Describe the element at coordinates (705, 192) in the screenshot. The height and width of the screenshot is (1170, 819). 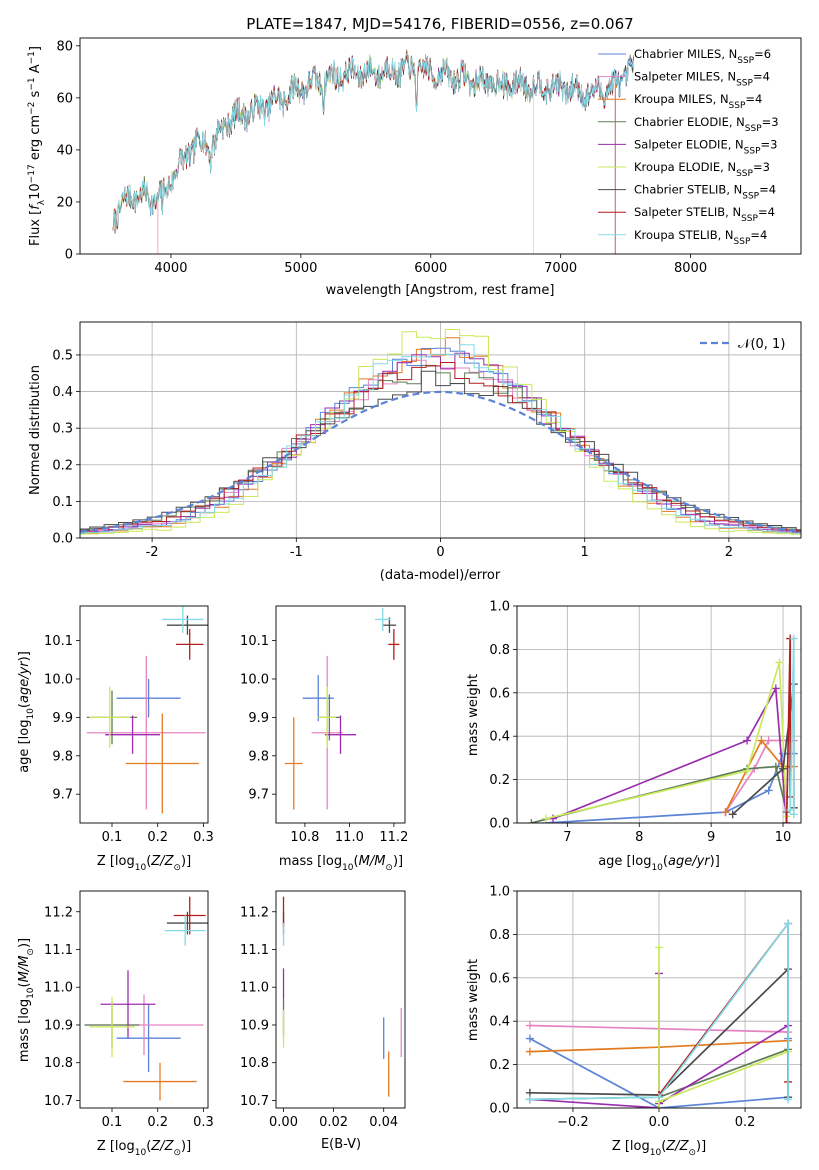
I see `legend-entry: Chabrier STELIB, NSSP=4` at that location.